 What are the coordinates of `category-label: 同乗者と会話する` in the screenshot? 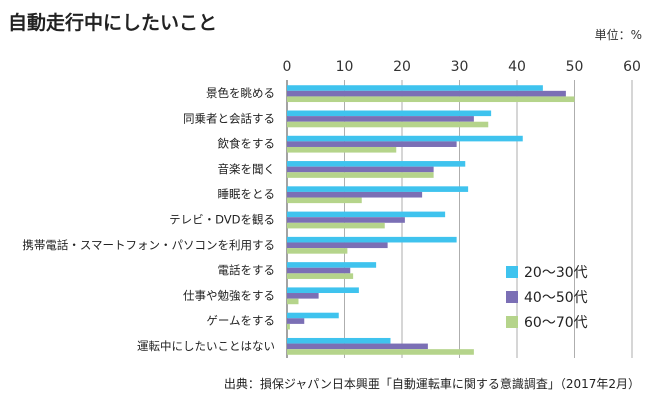 It's located at (229, 118).